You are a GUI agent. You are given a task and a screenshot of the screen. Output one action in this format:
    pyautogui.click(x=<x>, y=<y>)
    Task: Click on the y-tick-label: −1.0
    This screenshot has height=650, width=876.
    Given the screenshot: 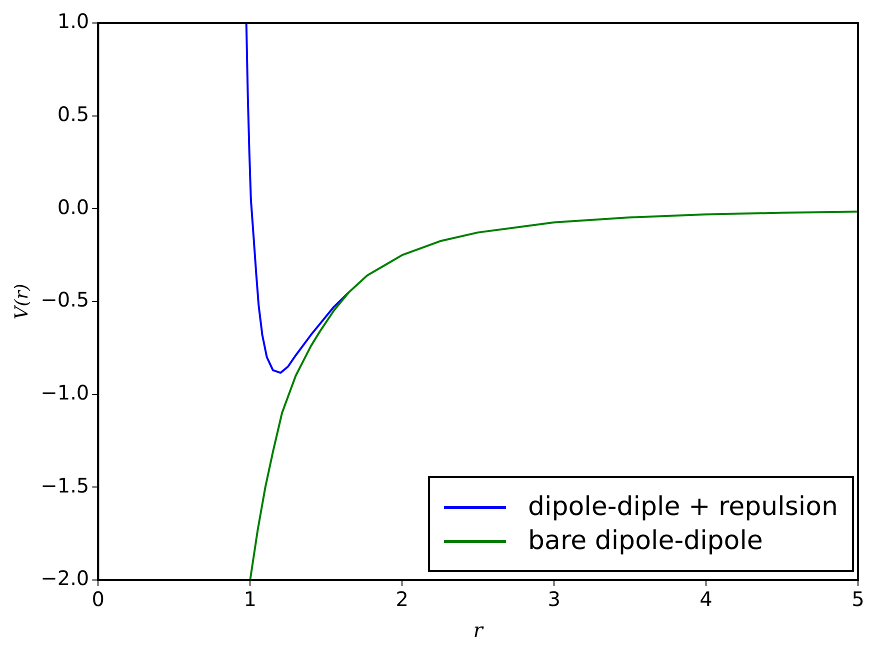 What is the action you would take?
    pyautogui.click(x=65, y=392)
    